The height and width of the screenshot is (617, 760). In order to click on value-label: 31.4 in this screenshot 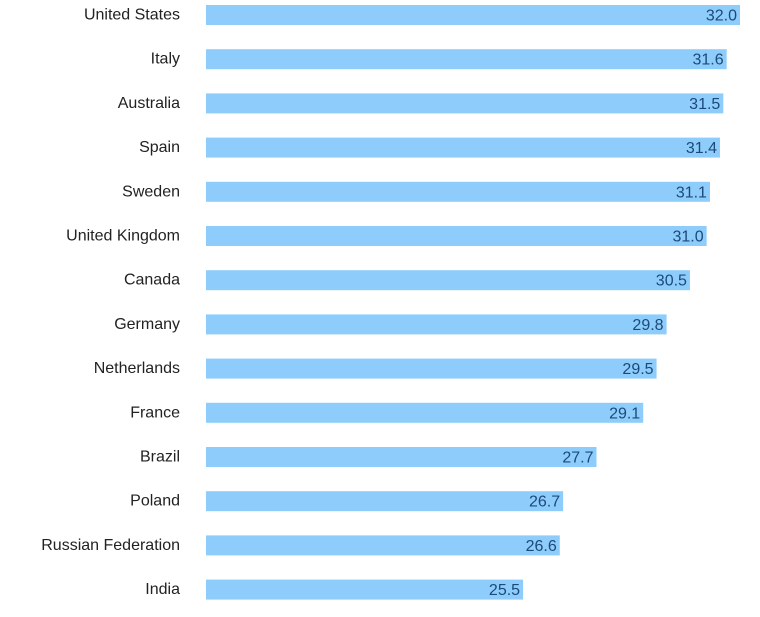, I will do `click(701, 148)`.